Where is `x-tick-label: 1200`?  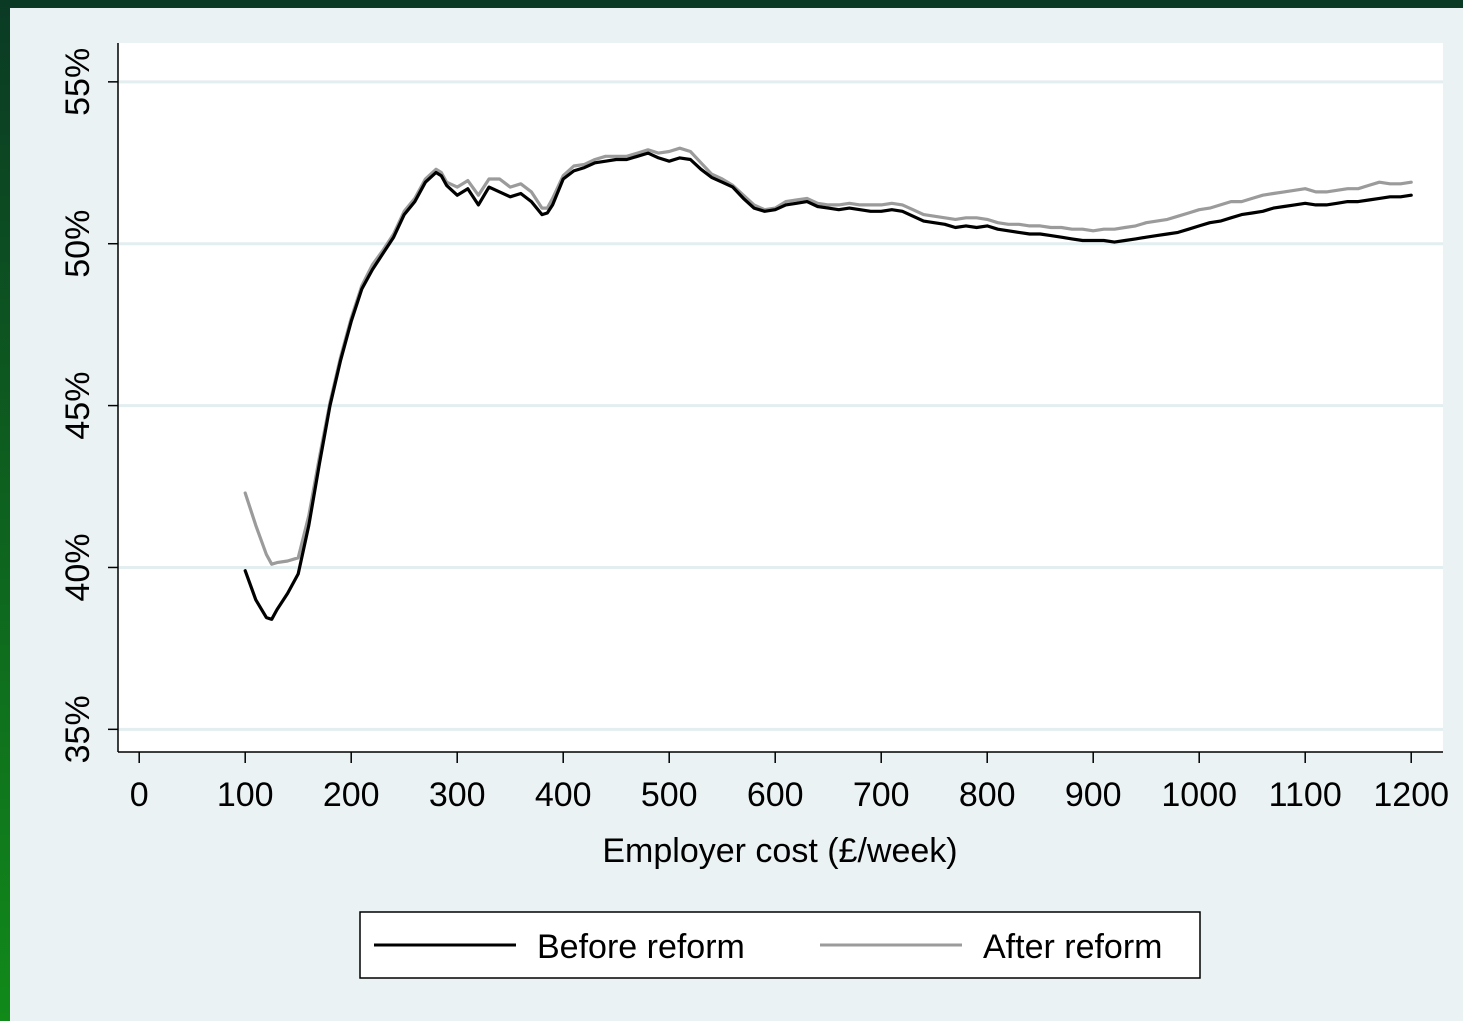 x-tick-label: 1200 is located at coordinates (1411, 795).